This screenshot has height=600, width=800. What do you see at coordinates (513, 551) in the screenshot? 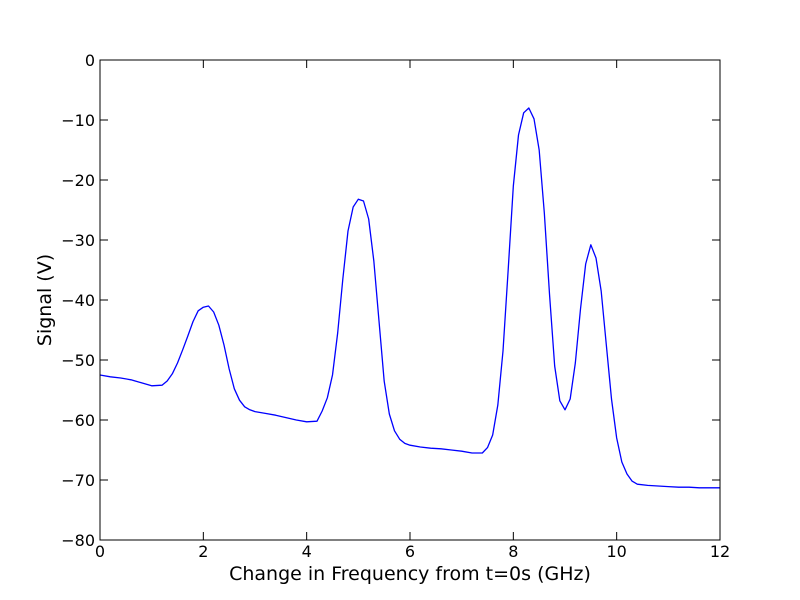
I see `x-tick-label: 8` at bounding box center [513, 551].